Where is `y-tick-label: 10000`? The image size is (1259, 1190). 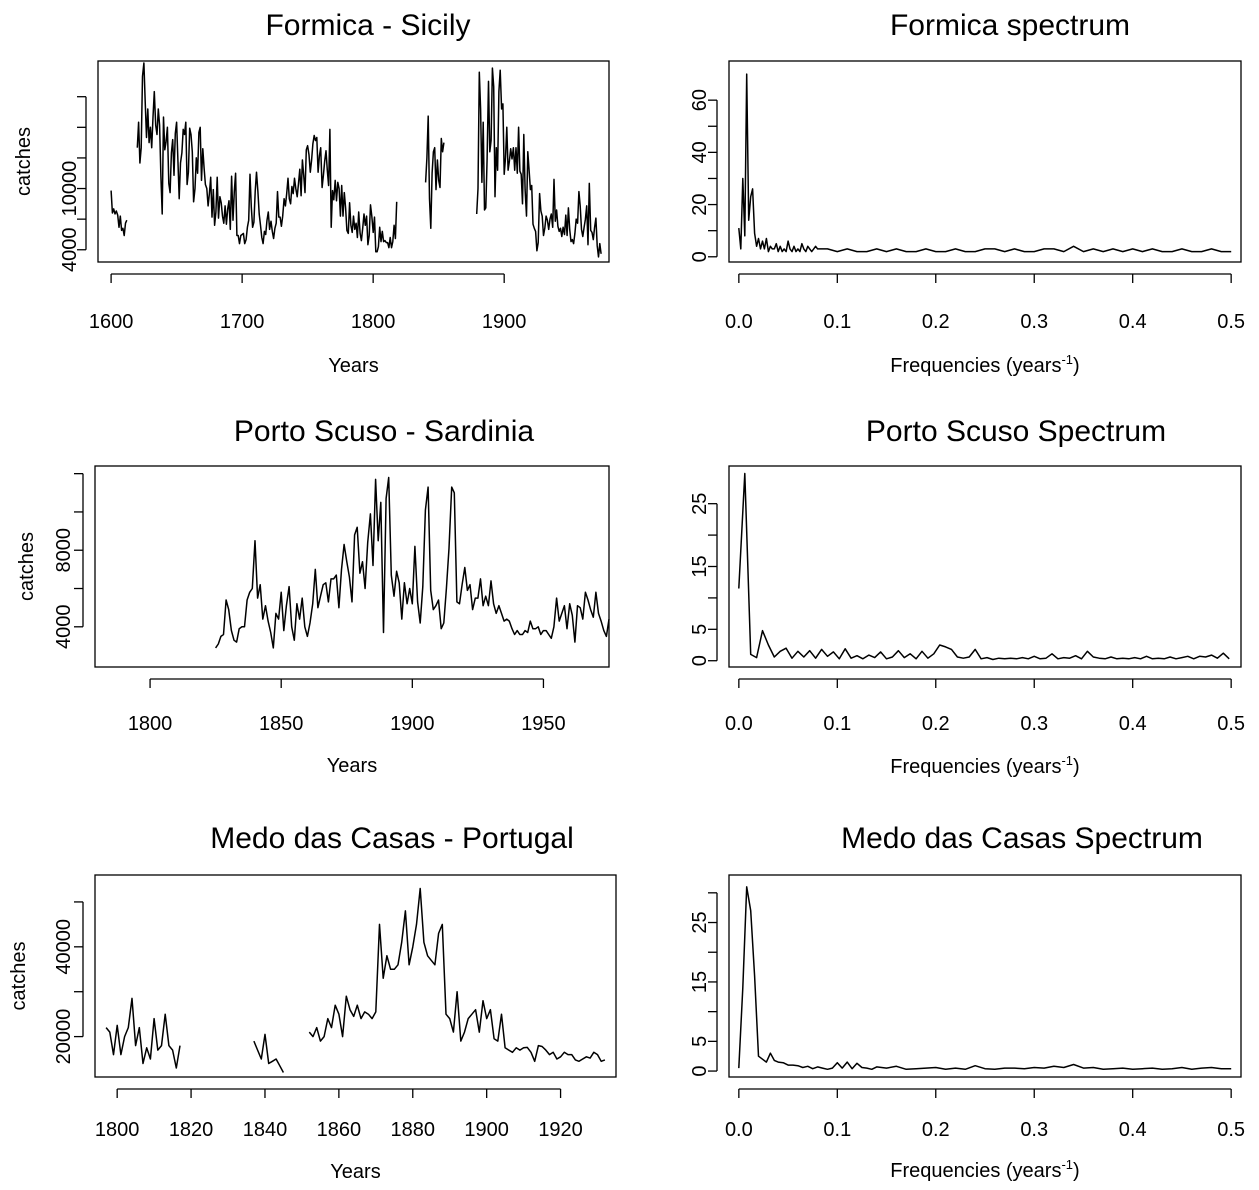
y-tick-label: 10000 is located at coordinates (70, 189).